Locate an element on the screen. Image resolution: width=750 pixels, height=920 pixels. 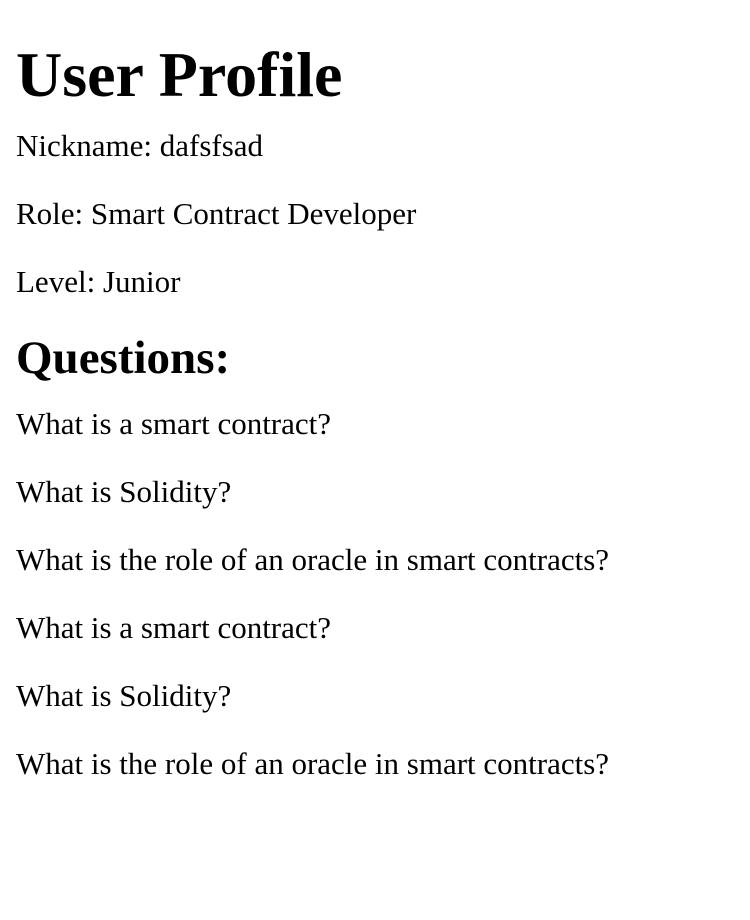
nickname-value: dafsfsad is located at coordinates (211, 145).